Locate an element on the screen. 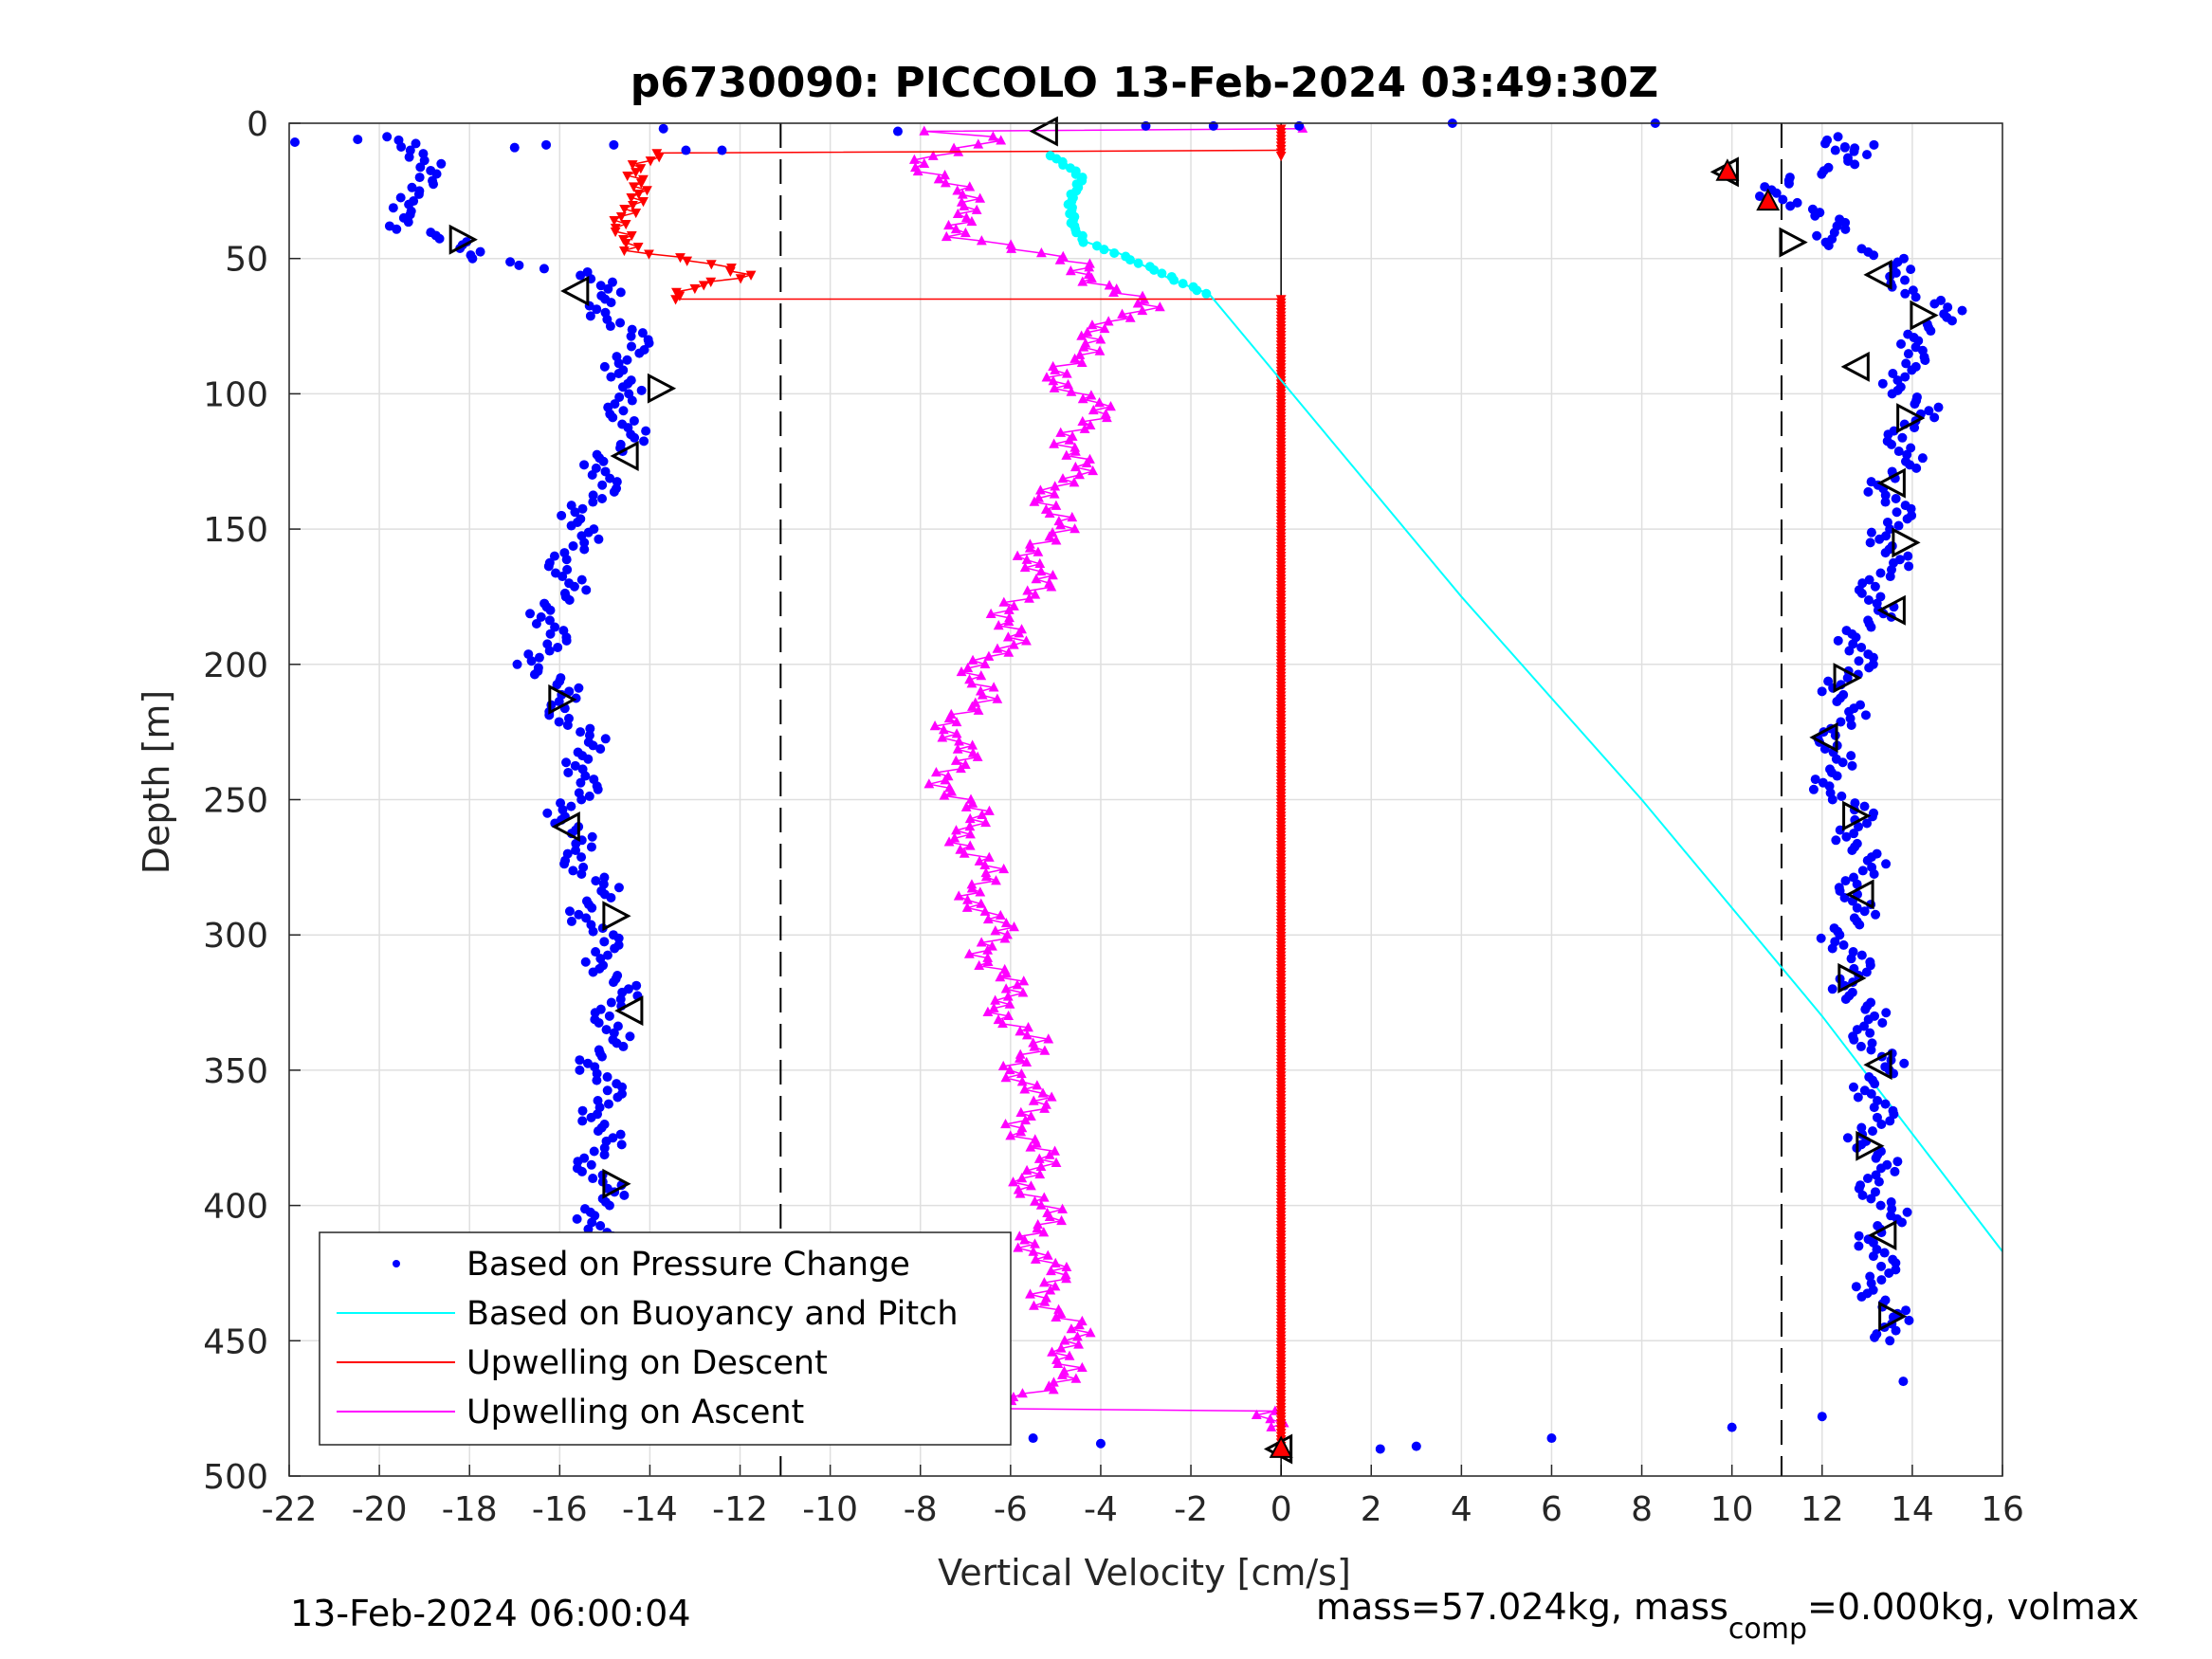  mass-subscript: comp is located at coordinates (1767, 1629).